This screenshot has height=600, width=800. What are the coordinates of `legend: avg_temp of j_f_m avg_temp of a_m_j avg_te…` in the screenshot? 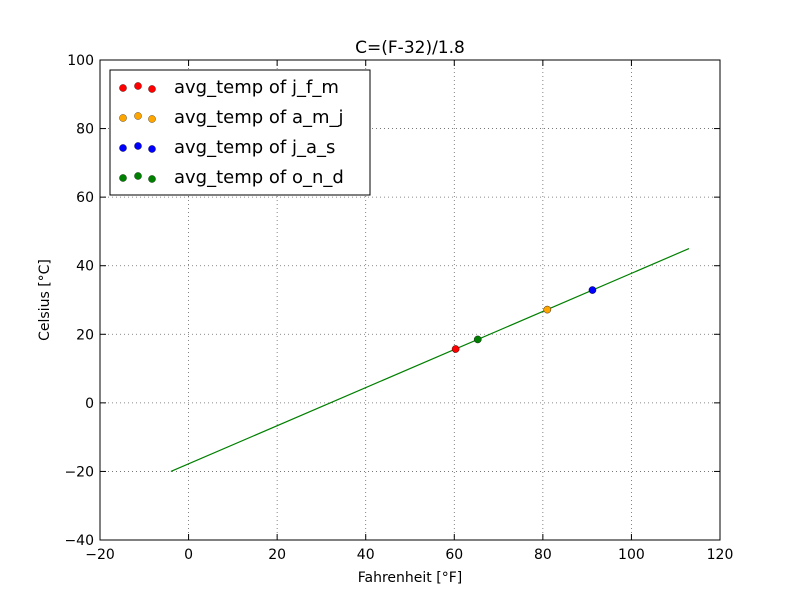 It's located at (240, 132).